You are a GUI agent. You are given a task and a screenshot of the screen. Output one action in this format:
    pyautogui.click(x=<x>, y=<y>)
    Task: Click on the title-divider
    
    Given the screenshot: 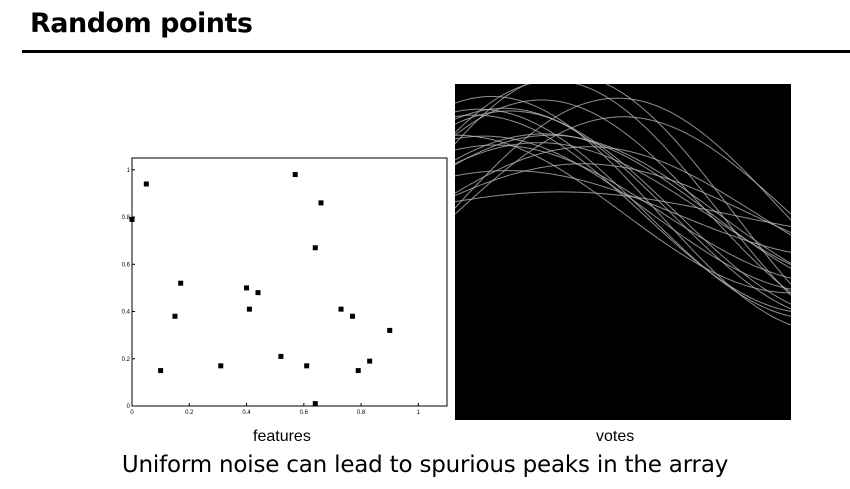 What is the action you would take?
    pyautogui.click(x=436, y=51)
    